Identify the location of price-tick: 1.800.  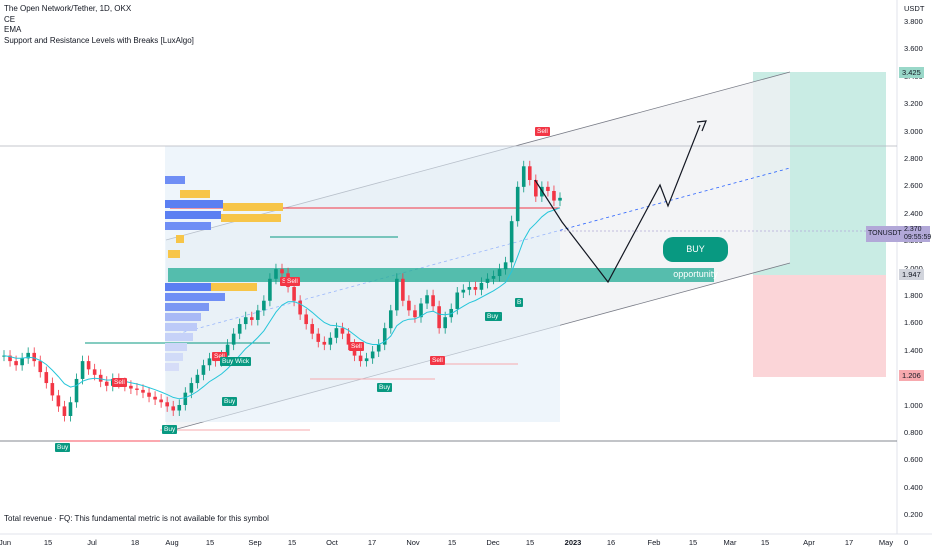
(913, 295).